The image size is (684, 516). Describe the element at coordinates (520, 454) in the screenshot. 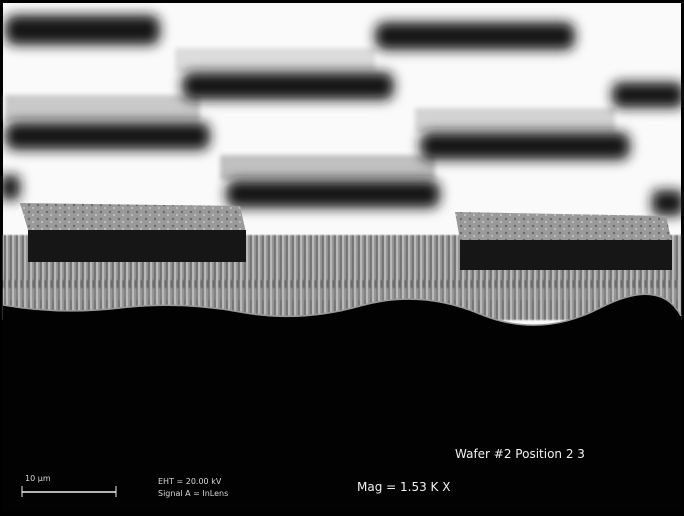

I see `sample-label: Wafer #2 Position 2 3` at that location.